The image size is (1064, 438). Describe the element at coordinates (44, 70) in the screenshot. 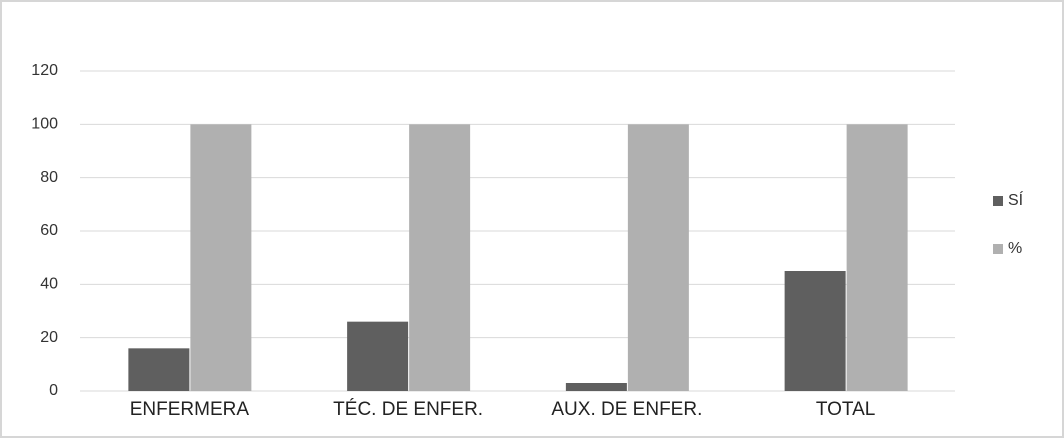

I see `y-tick-label: 120` at that location.